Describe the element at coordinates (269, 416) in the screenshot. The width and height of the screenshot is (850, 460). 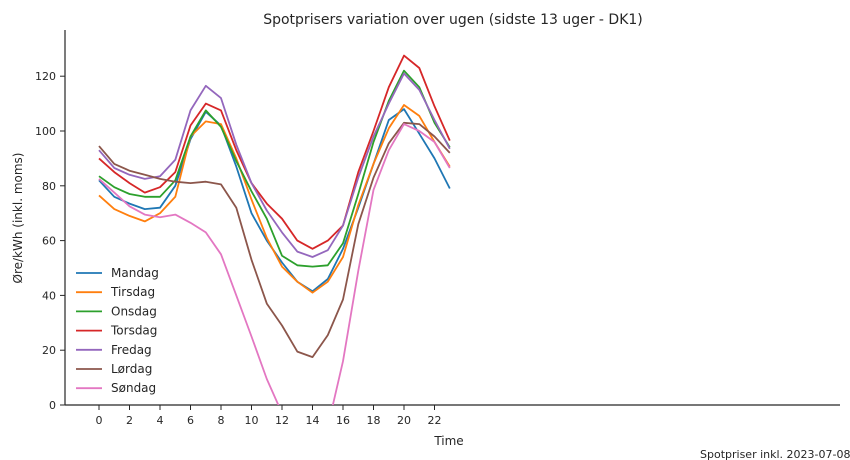
I see `x-ticks: 0 2 4 6 8 10 12 14 16 18 20 22` at that location.